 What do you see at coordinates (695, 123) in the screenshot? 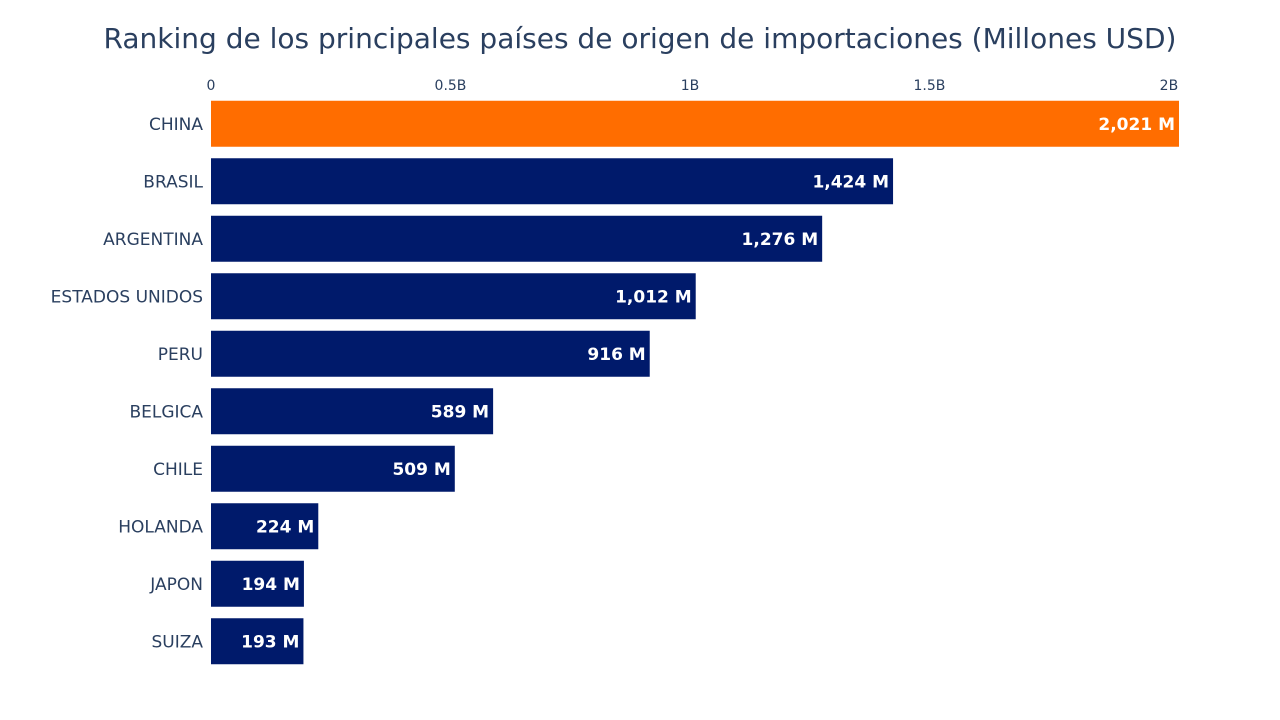
I see `bar-china` at bounding box center [695, 123].